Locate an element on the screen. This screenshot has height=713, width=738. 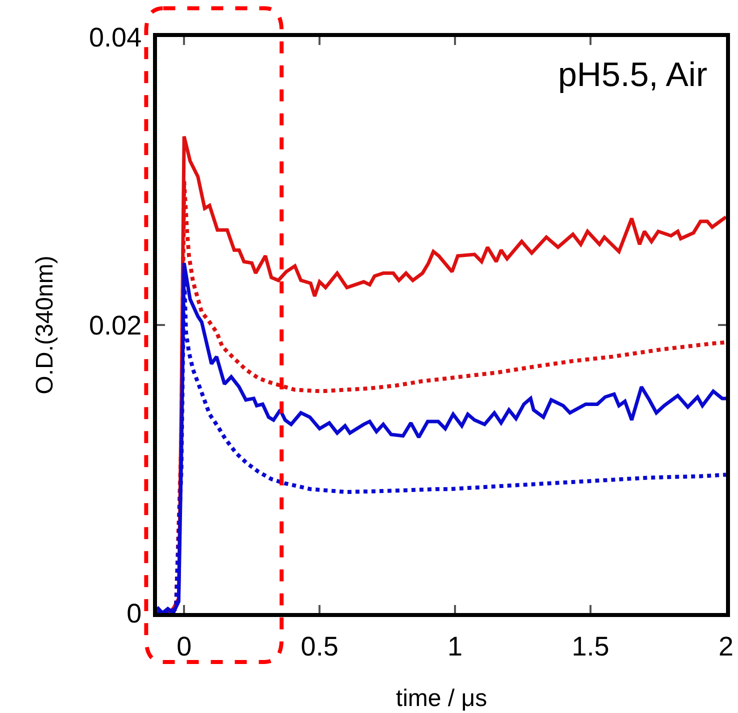
y-axis-title: O.D.(340nm) is located at coordinates (45, 325).